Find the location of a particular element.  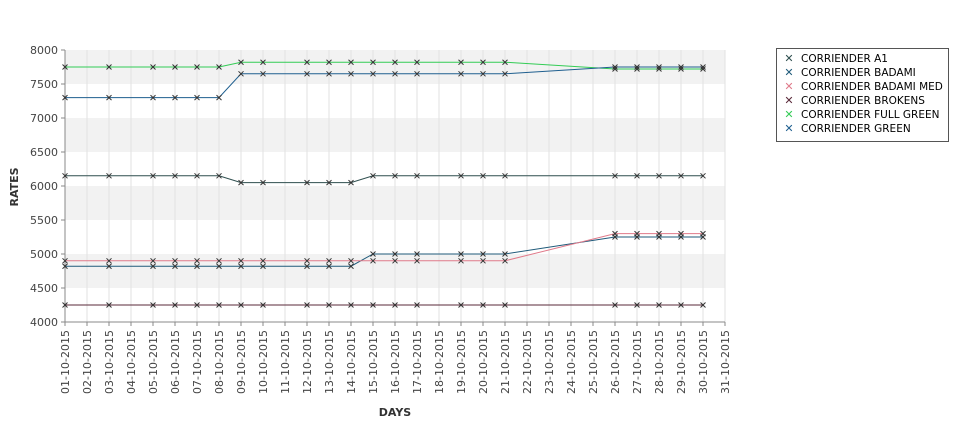

legend-label: CORRIENDER A1 is located at coordinates (844, 59).